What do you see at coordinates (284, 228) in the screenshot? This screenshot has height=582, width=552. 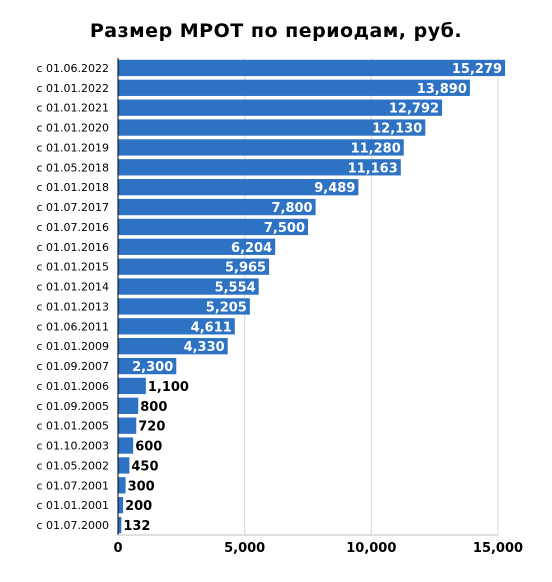 I see `data-label: 7,500` at bounding box center [284, 228].